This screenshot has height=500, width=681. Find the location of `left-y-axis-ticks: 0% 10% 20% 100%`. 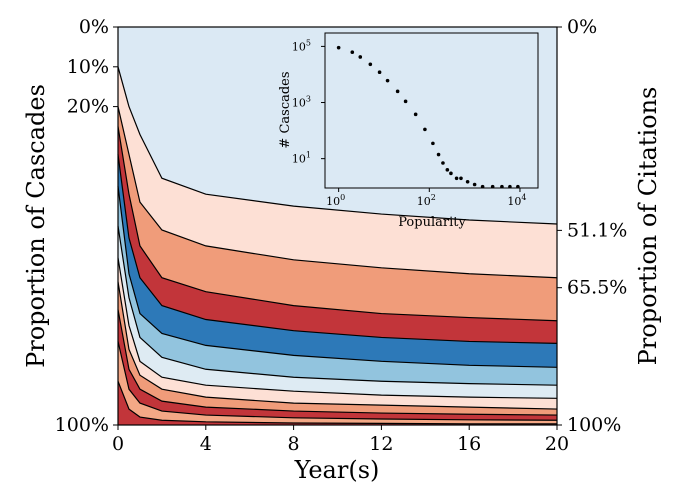

left-y-axis-ticks: 0% 10% 20% 100% is located at coordinates (86, 226).